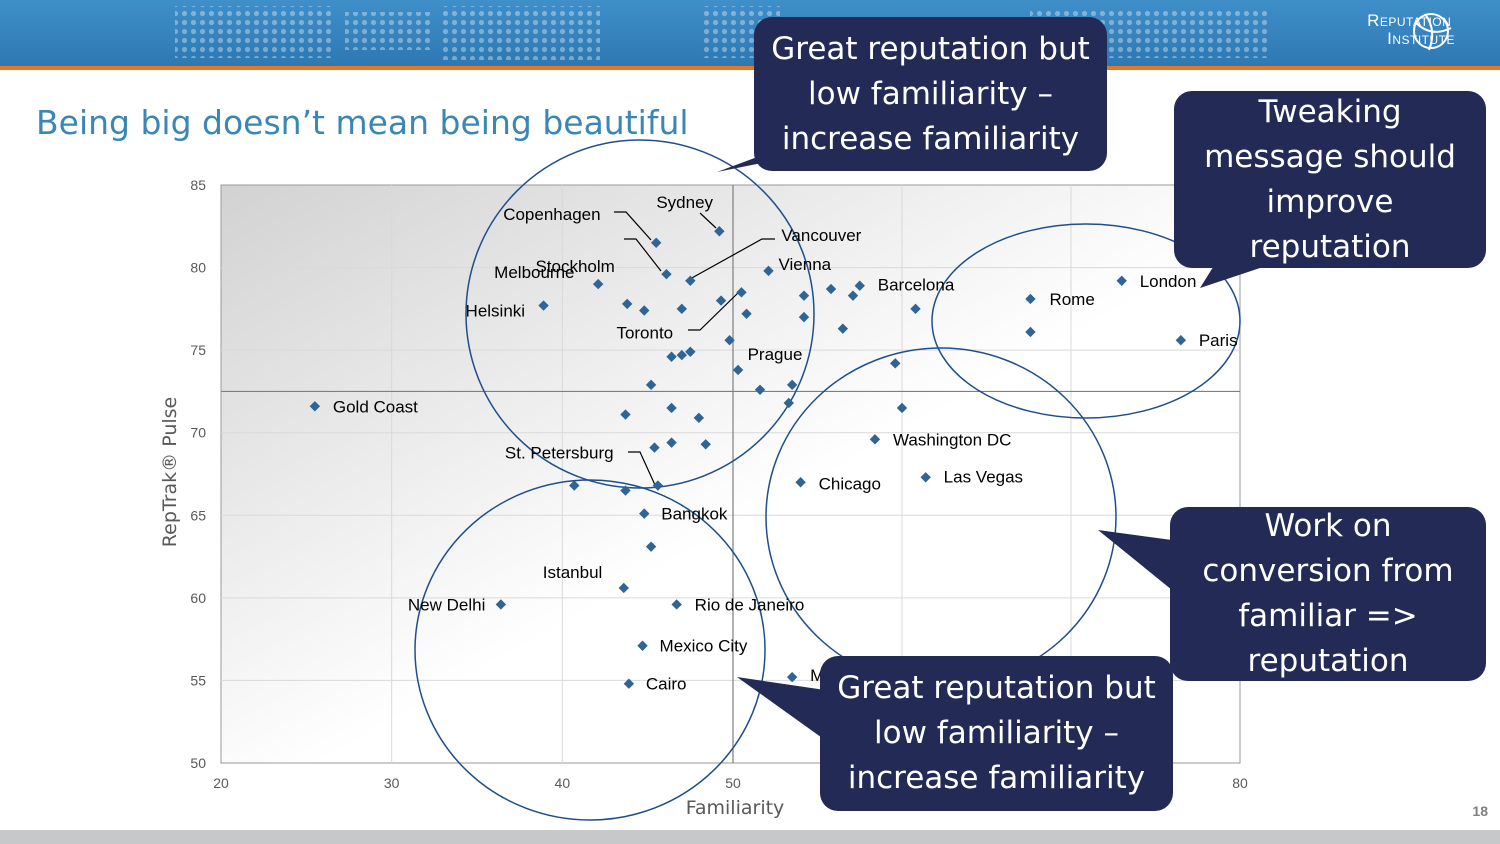 The width and height of the screenshot is (1500, 844). Describe the element at coordinates (704, 646) in the screenshot. I see `point-label-mexico-city: Mexico City` at that location.